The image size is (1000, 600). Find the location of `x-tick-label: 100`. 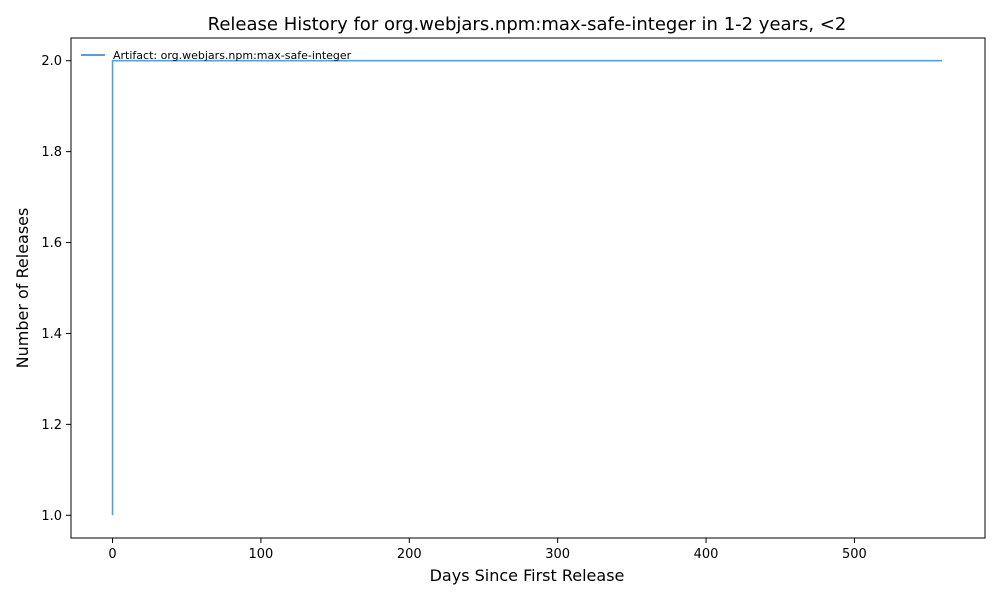

x-tick-label: 100 is located at coordinates (261, 554).